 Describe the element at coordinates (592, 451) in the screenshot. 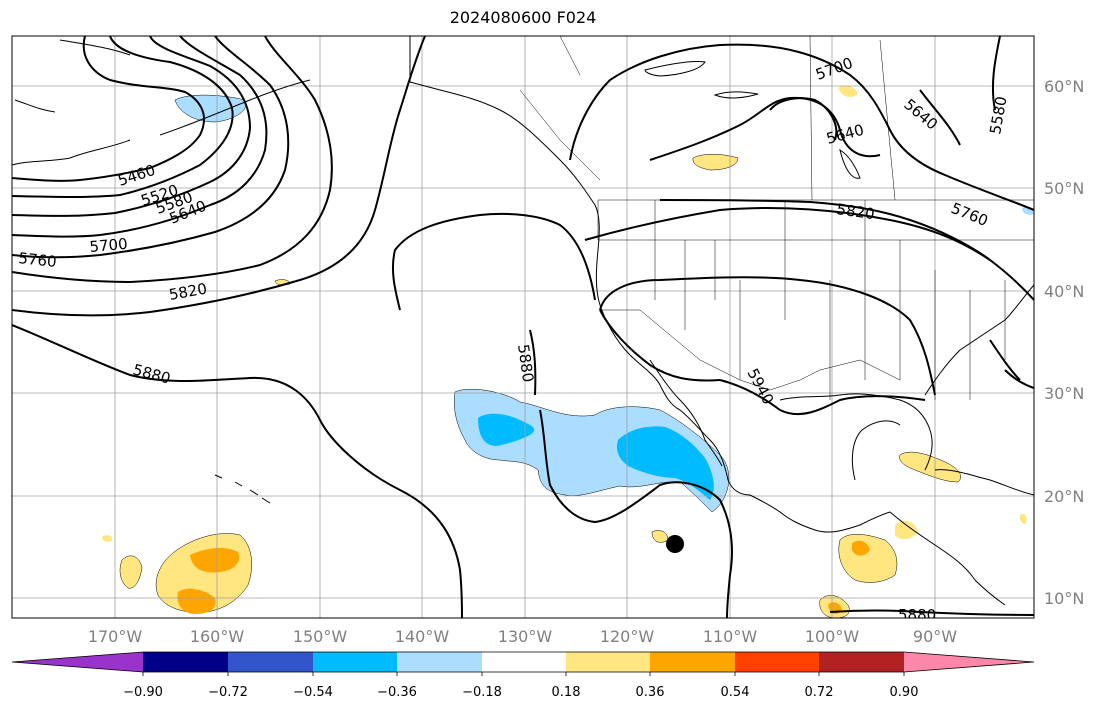

I see `shade-light-blue-pacific` at that location.